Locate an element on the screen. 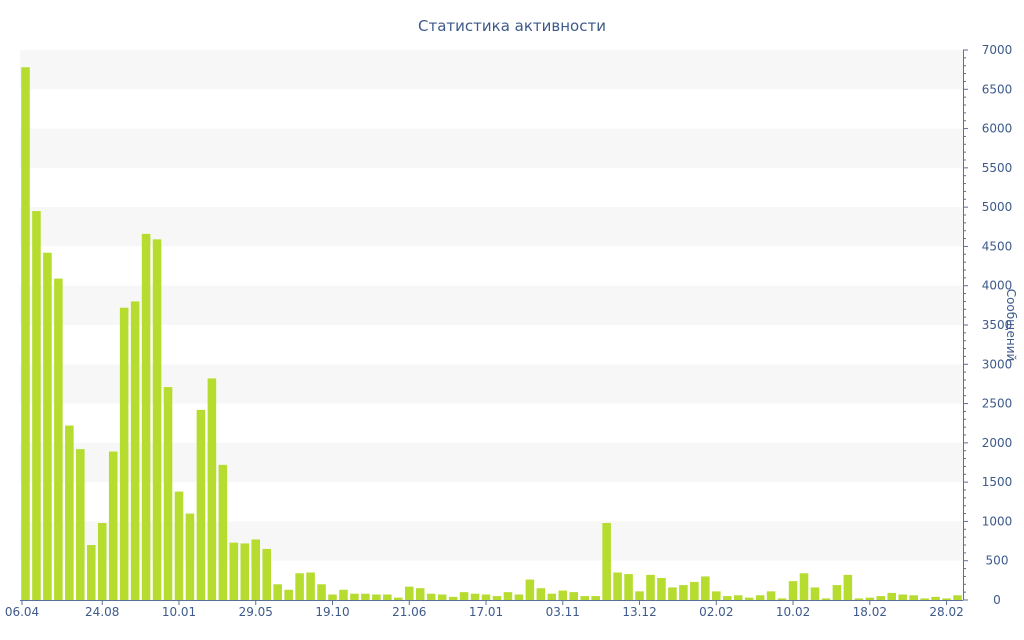 This screenshot has width=1024, height=640. y-tick-label: 2500 is located at coordinates (997, 404).